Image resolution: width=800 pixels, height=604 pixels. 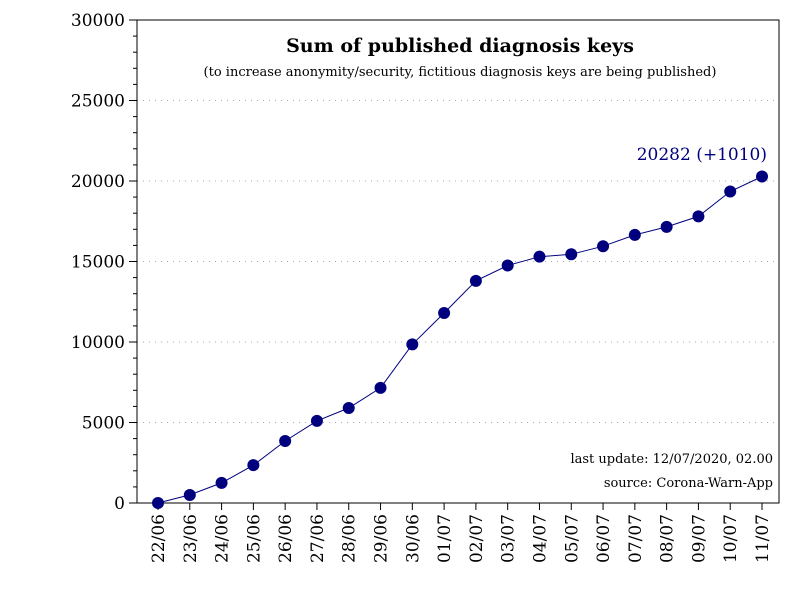 What do you see at coordinates (509, 538) in the screenshot?
I see `x-tick-label: 03/07` at bounding box center [509, 538].